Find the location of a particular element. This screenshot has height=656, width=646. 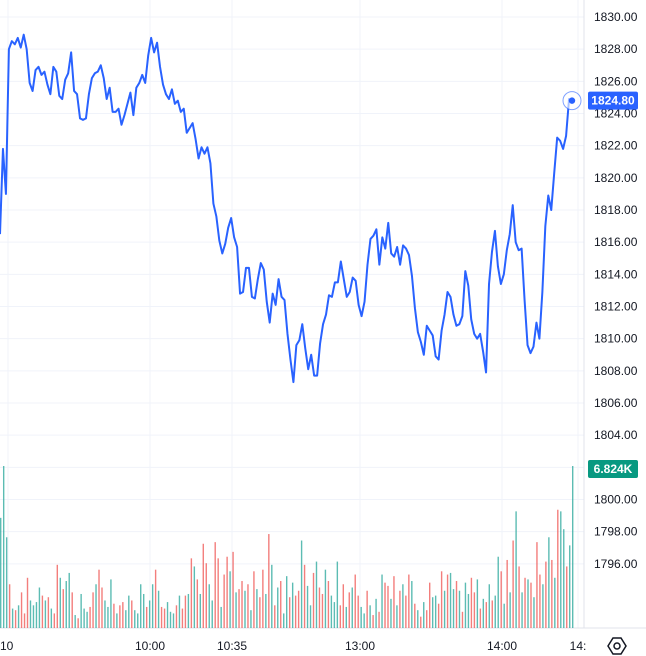

price-tick-label: 1824.00 is located at coordinates (616, 114).